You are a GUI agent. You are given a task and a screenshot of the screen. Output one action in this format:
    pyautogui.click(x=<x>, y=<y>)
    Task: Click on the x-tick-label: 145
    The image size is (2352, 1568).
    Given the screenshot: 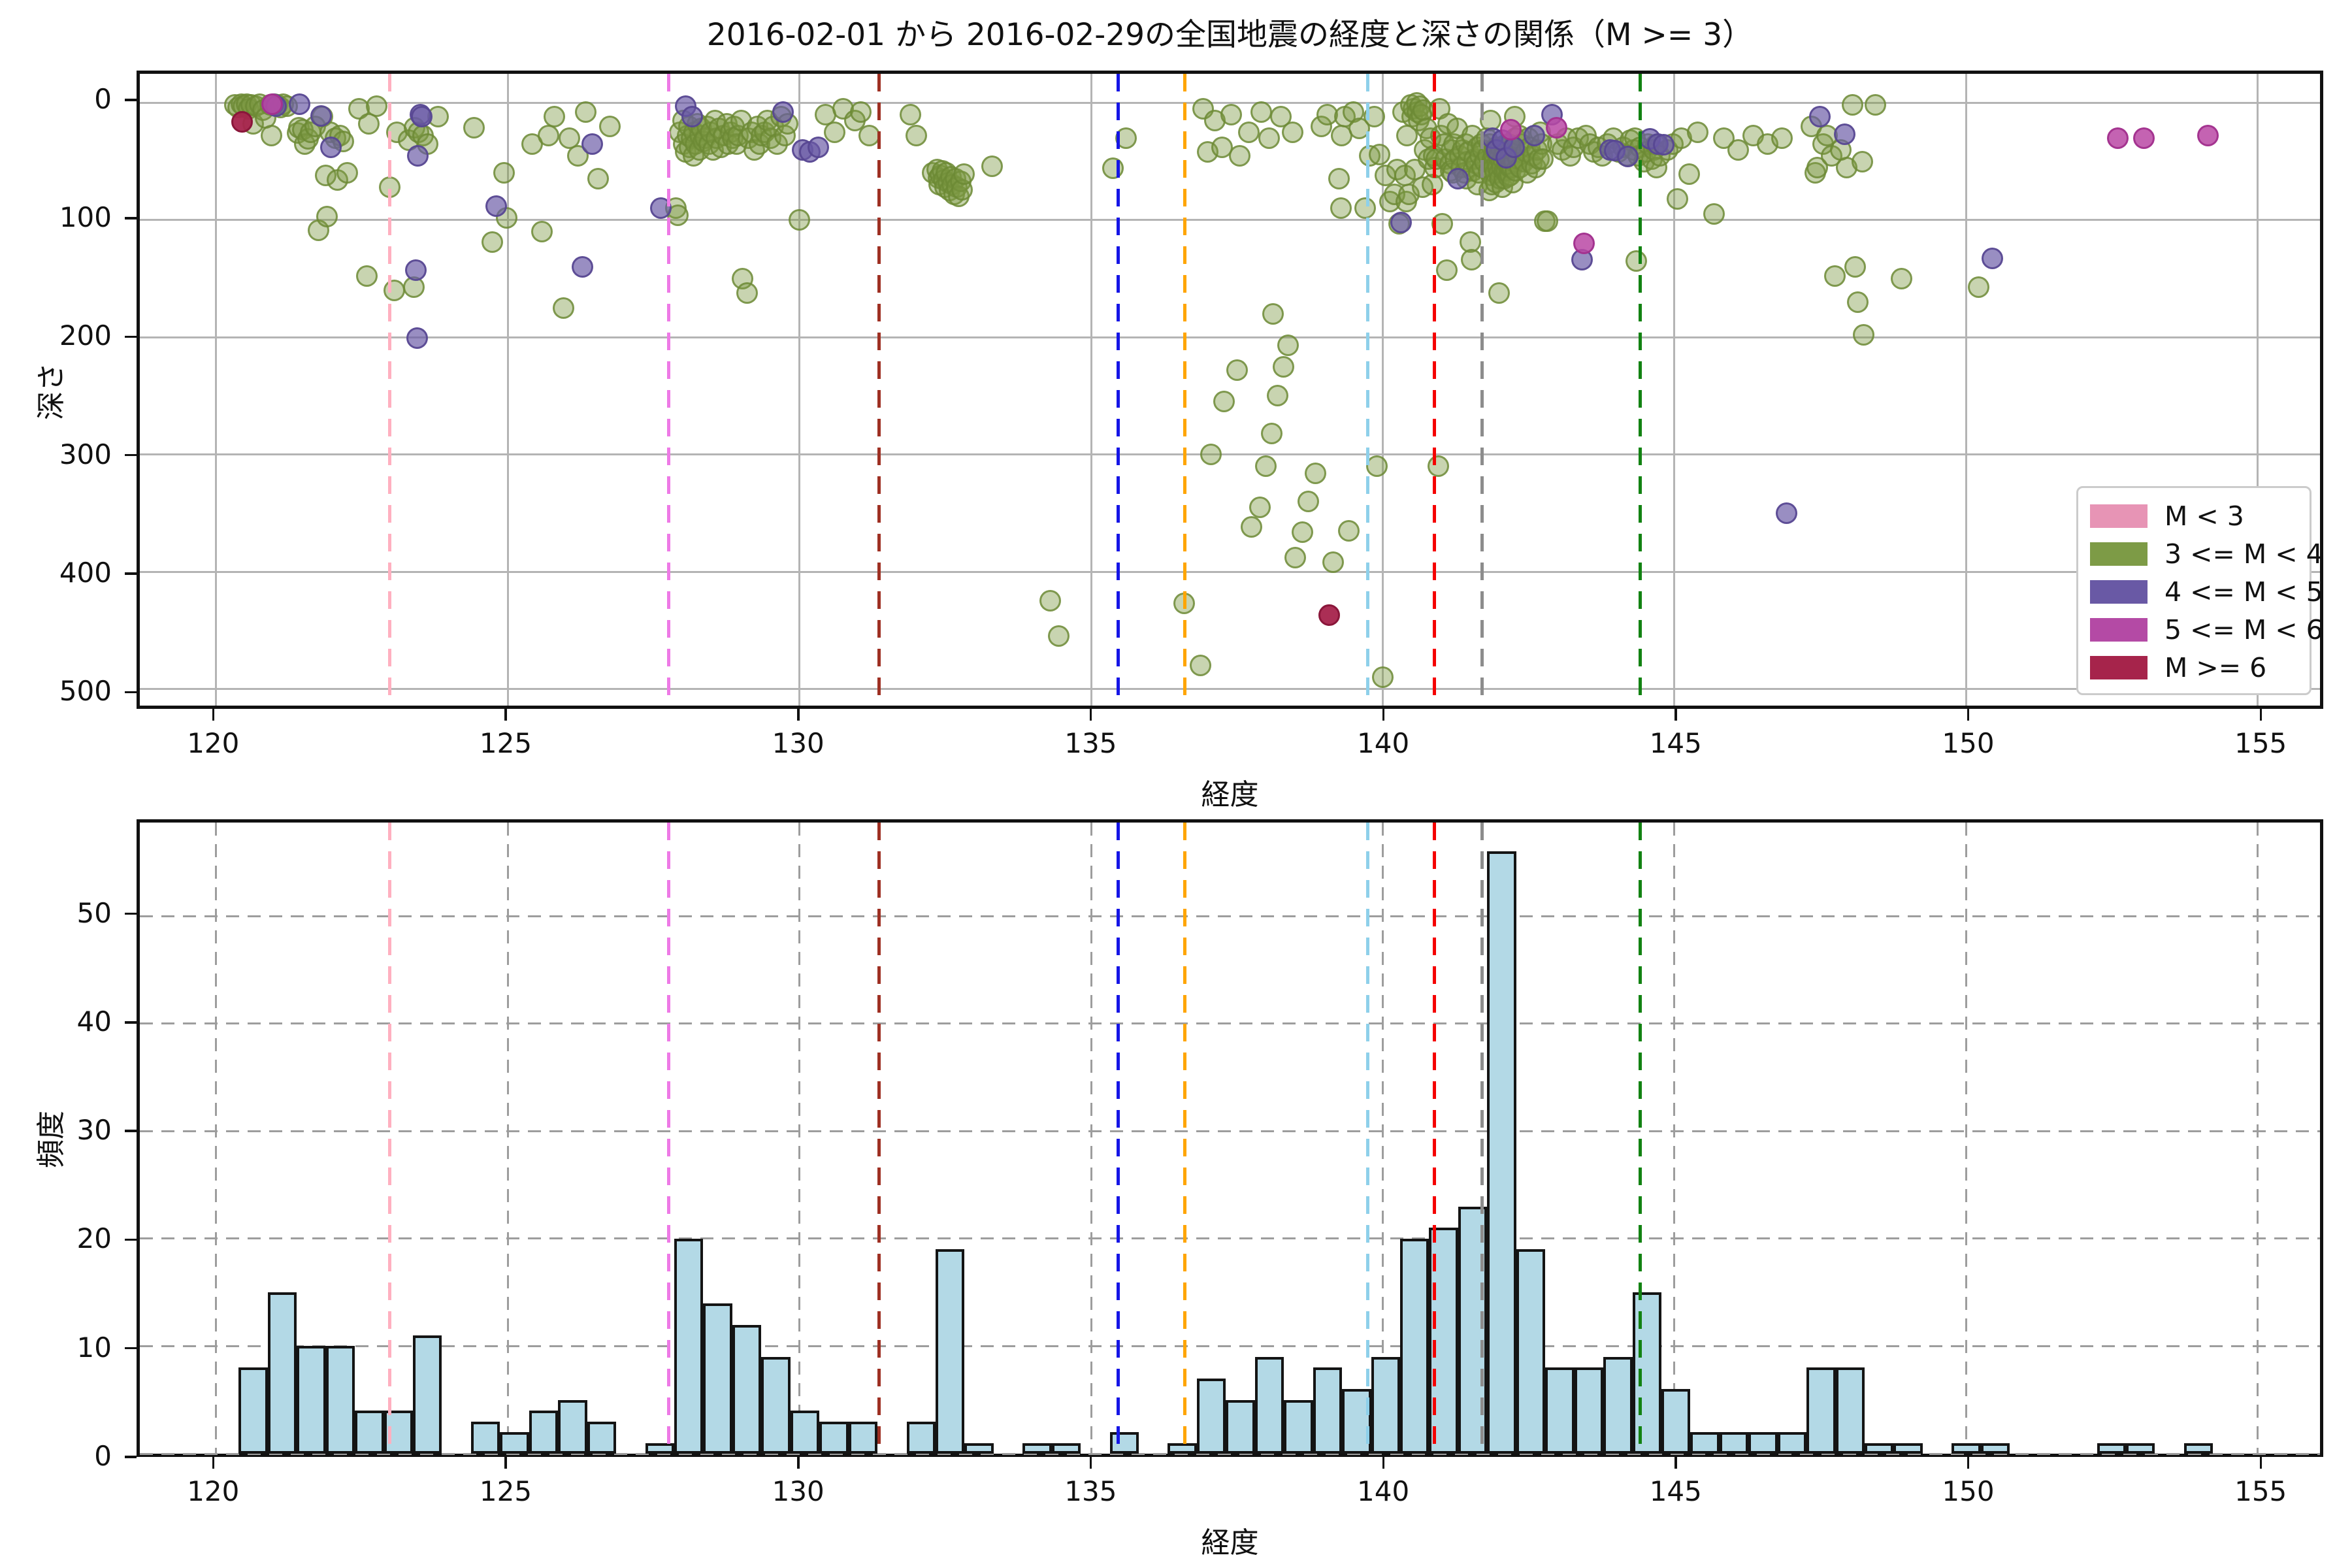 What is the action you would take?
    pyautogui.click(x=1675, y=743)
    